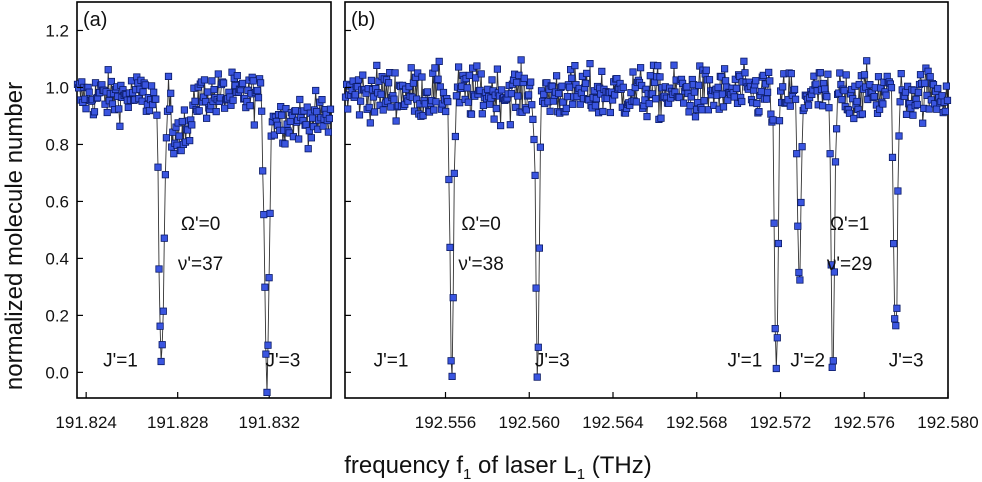 This screenshot has width=982, height=482. I want to click on x-tick-label: 192.568, so click(696, 422).